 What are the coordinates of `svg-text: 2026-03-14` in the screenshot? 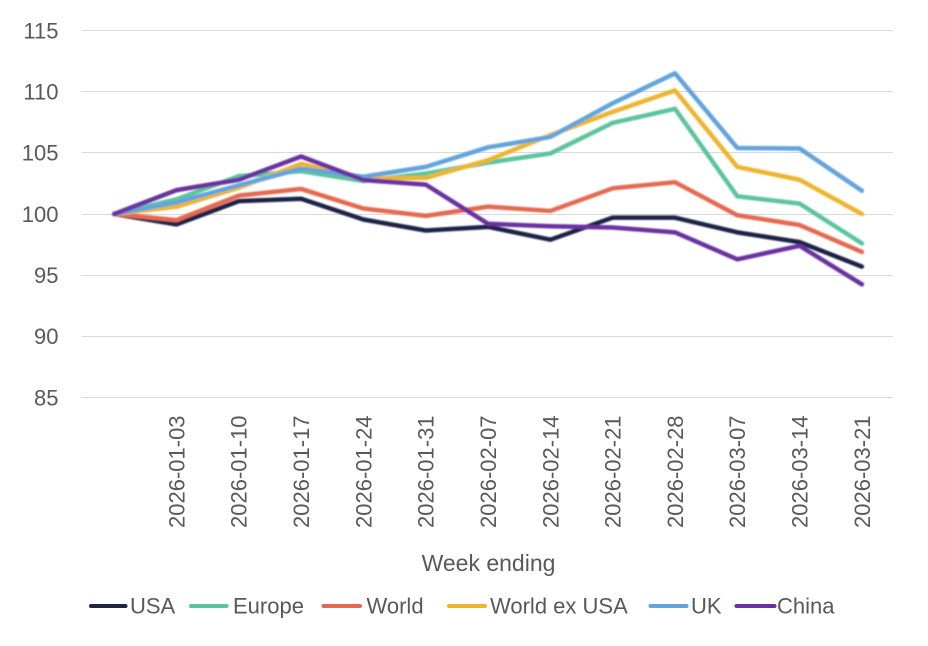 It's located at (800, 471).